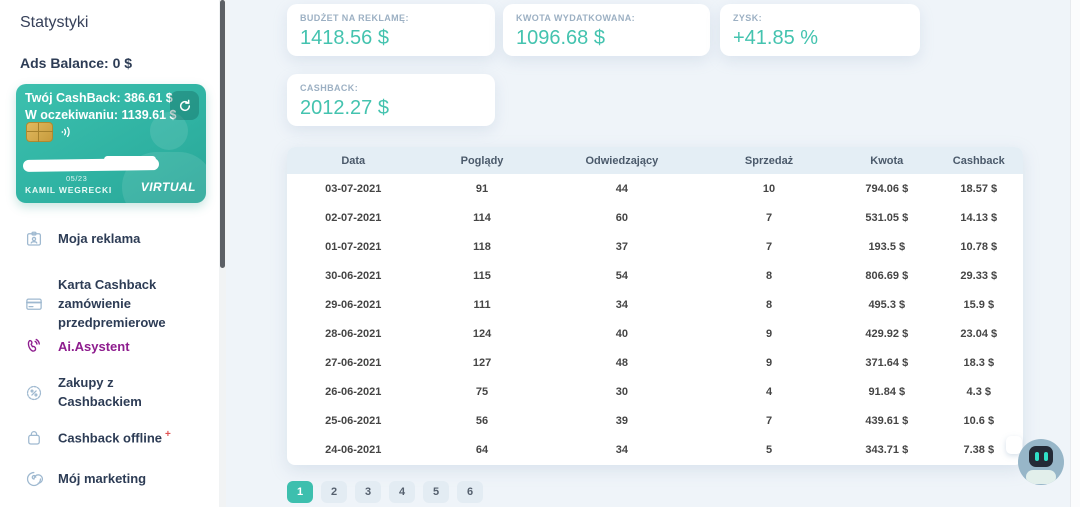 This screenshot has width=1080, height=507. Describe the element at coordinates (391, 100) in the screenshot. I see `stat-card-cashback: CASHBACK: 2012.27 $` at that location.